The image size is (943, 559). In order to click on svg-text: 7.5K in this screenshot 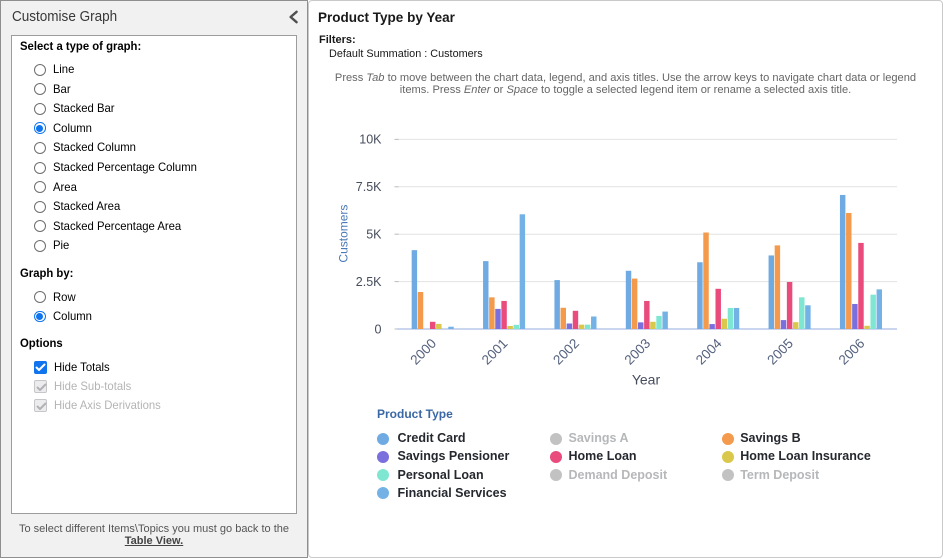, I will do `click(369, 187)`.